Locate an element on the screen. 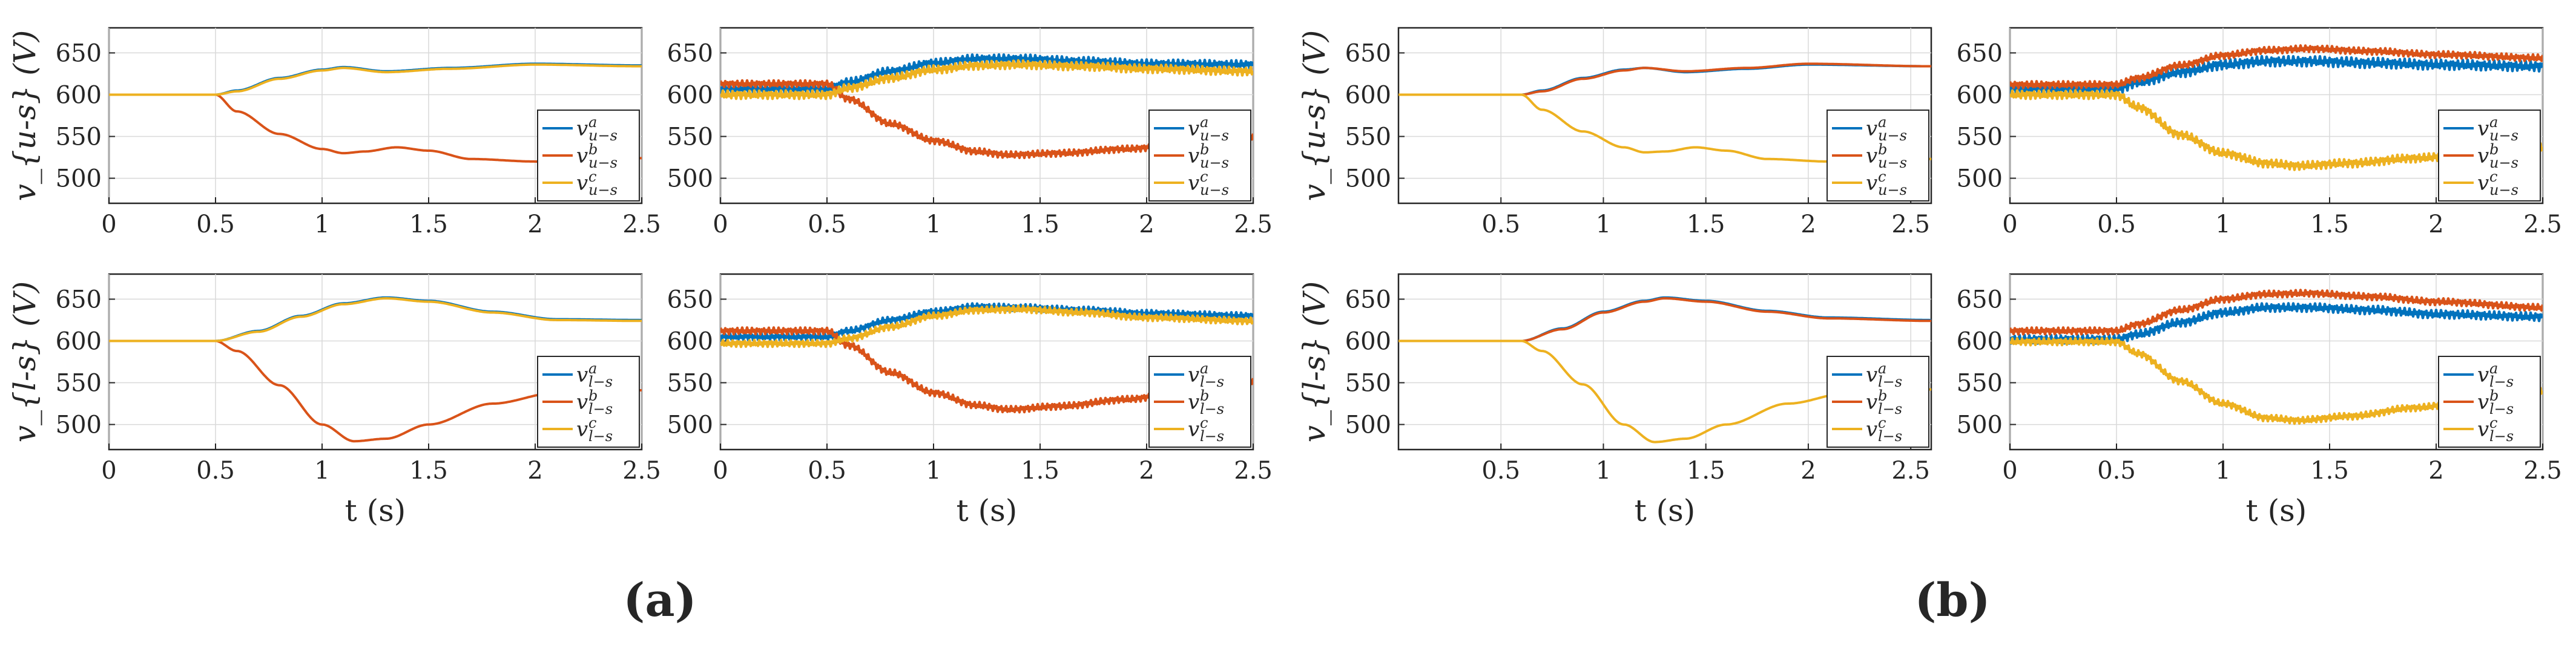  subfigure-label-a: (a) is located at coordinates (659, 600).